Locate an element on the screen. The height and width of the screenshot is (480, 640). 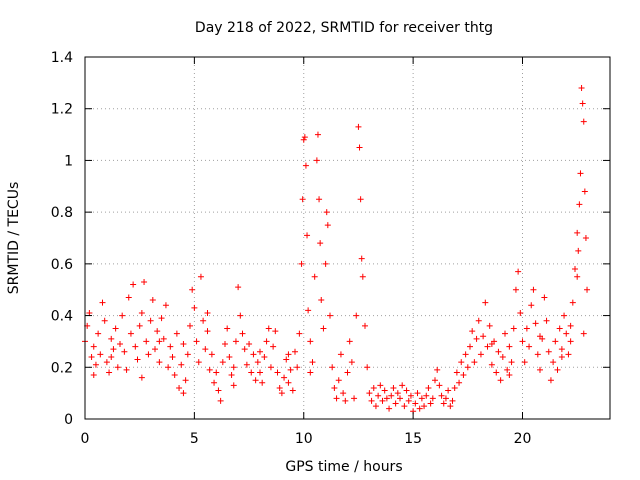
x-tick-label: 0 is located at coordinates (85, 439).